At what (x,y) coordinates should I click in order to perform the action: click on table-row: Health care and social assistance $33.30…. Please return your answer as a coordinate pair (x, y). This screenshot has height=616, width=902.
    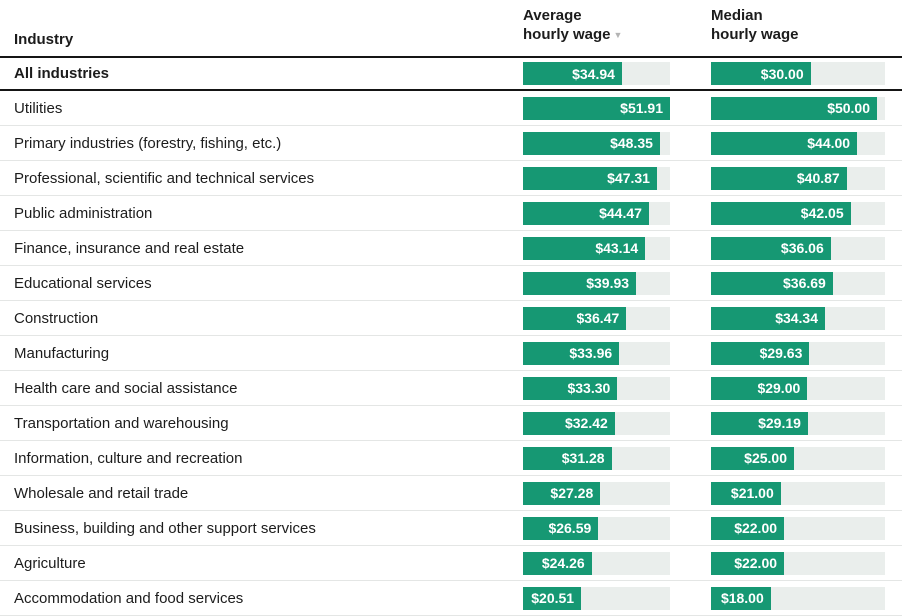
    Looking at the image, I should click on (451, 388).